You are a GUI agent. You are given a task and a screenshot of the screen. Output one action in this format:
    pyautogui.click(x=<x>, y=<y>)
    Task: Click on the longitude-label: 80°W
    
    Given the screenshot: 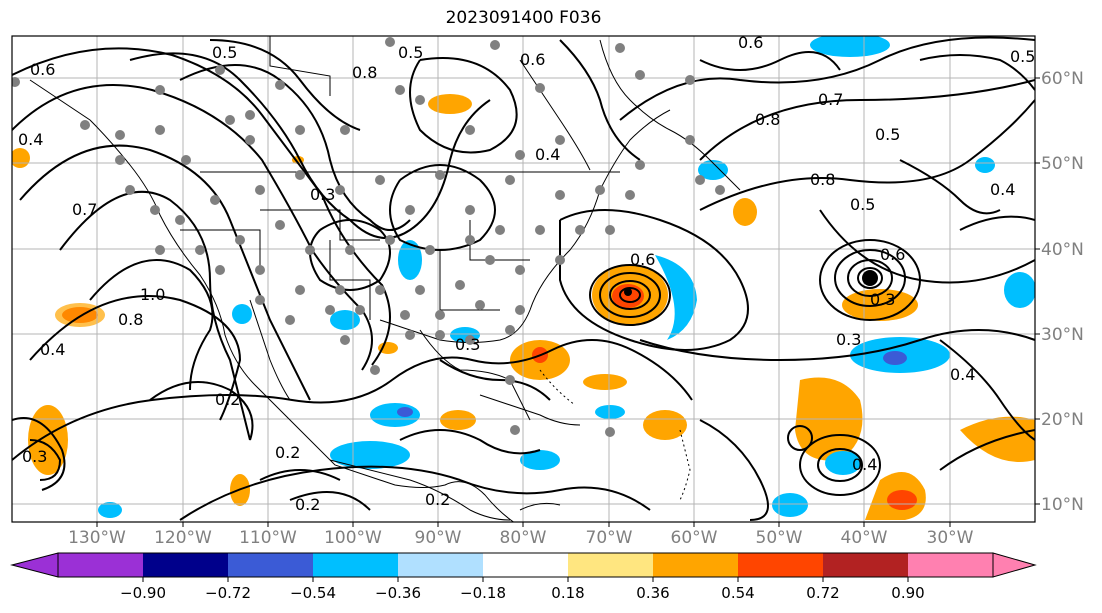 What is the action you would take?
    pyautogui.click(x=523, y=538)
    